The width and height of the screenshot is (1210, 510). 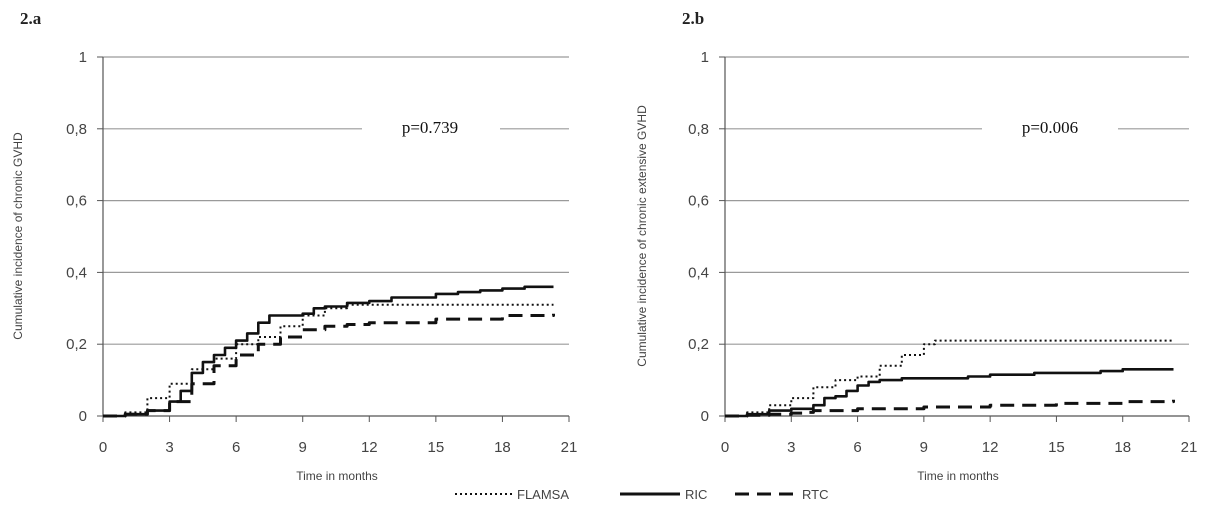 I want to click on annotation-bg-a, so click(x=431, y=127).